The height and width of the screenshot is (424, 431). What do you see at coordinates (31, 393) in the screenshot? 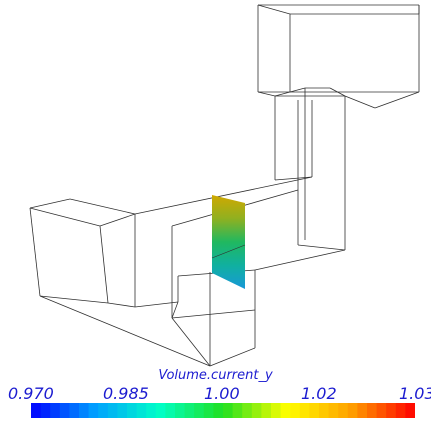
I see `colorbar-tick-label: 0.970` at bounding box center [31, 393].